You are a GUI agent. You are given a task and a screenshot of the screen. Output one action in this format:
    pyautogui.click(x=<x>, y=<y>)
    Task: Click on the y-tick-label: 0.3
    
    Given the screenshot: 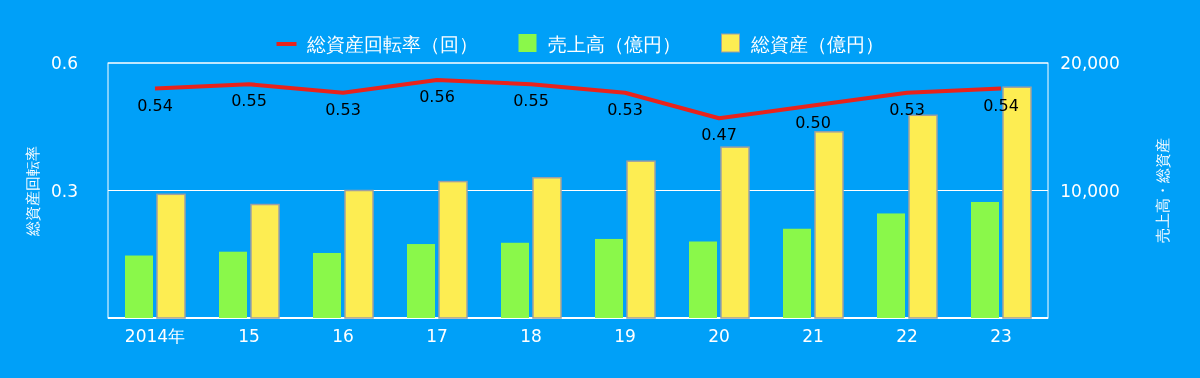 What is the action you would take?
    pyautogui.click(x=64, y=190)
    